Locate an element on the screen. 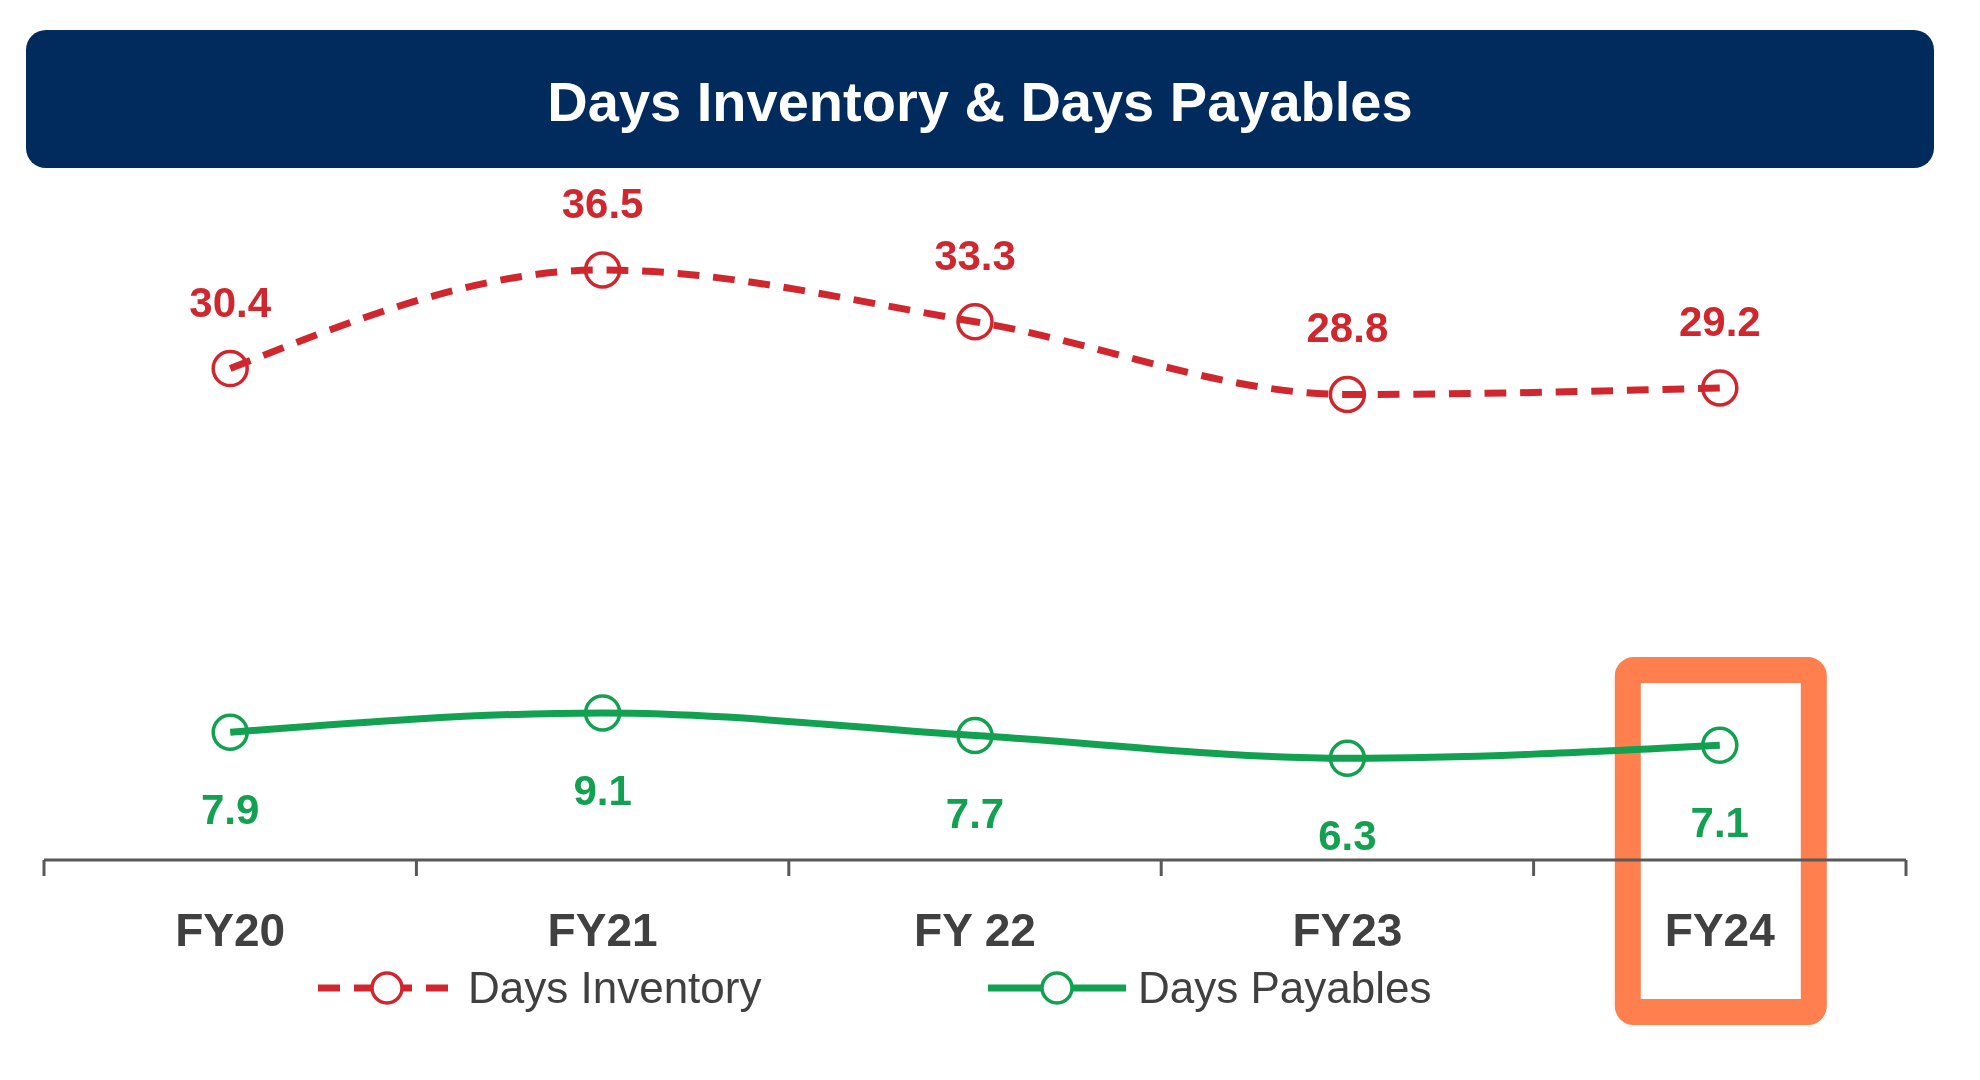  data-label: 7.7 is located at coordinates (975, 813).